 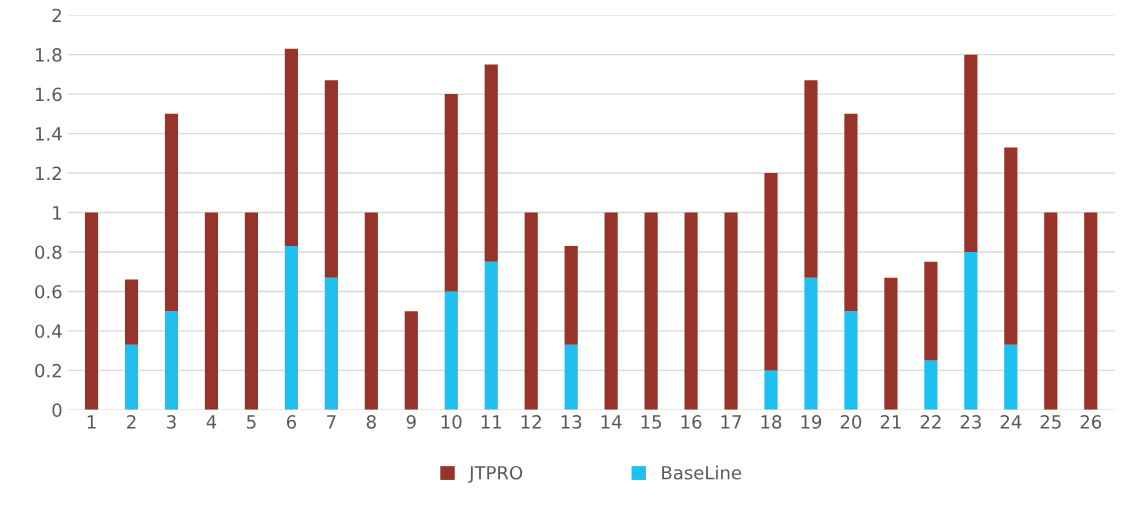 I want to click on x-tick-label: 15, so click(x=651, y=422).